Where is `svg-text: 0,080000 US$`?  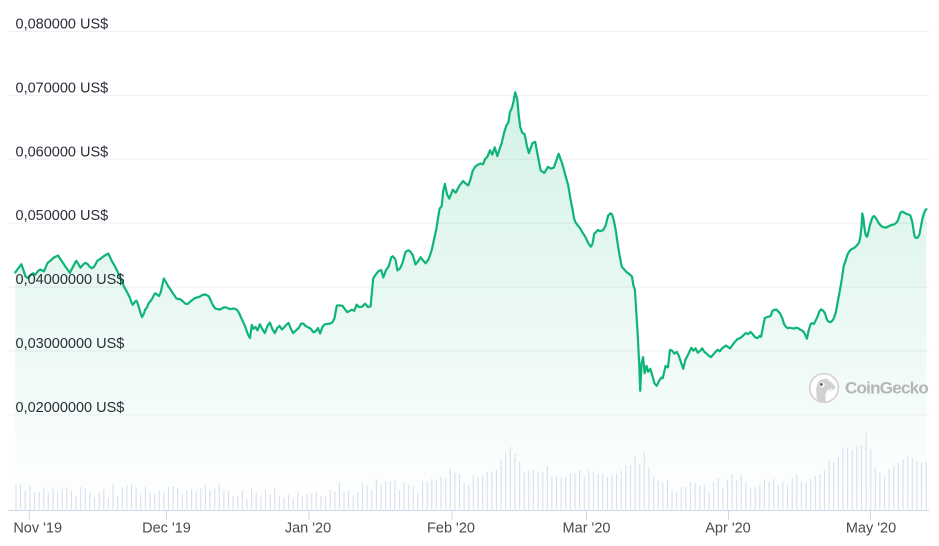
svg-text: 0,080000 US$ is located at coordinates (62, 25).